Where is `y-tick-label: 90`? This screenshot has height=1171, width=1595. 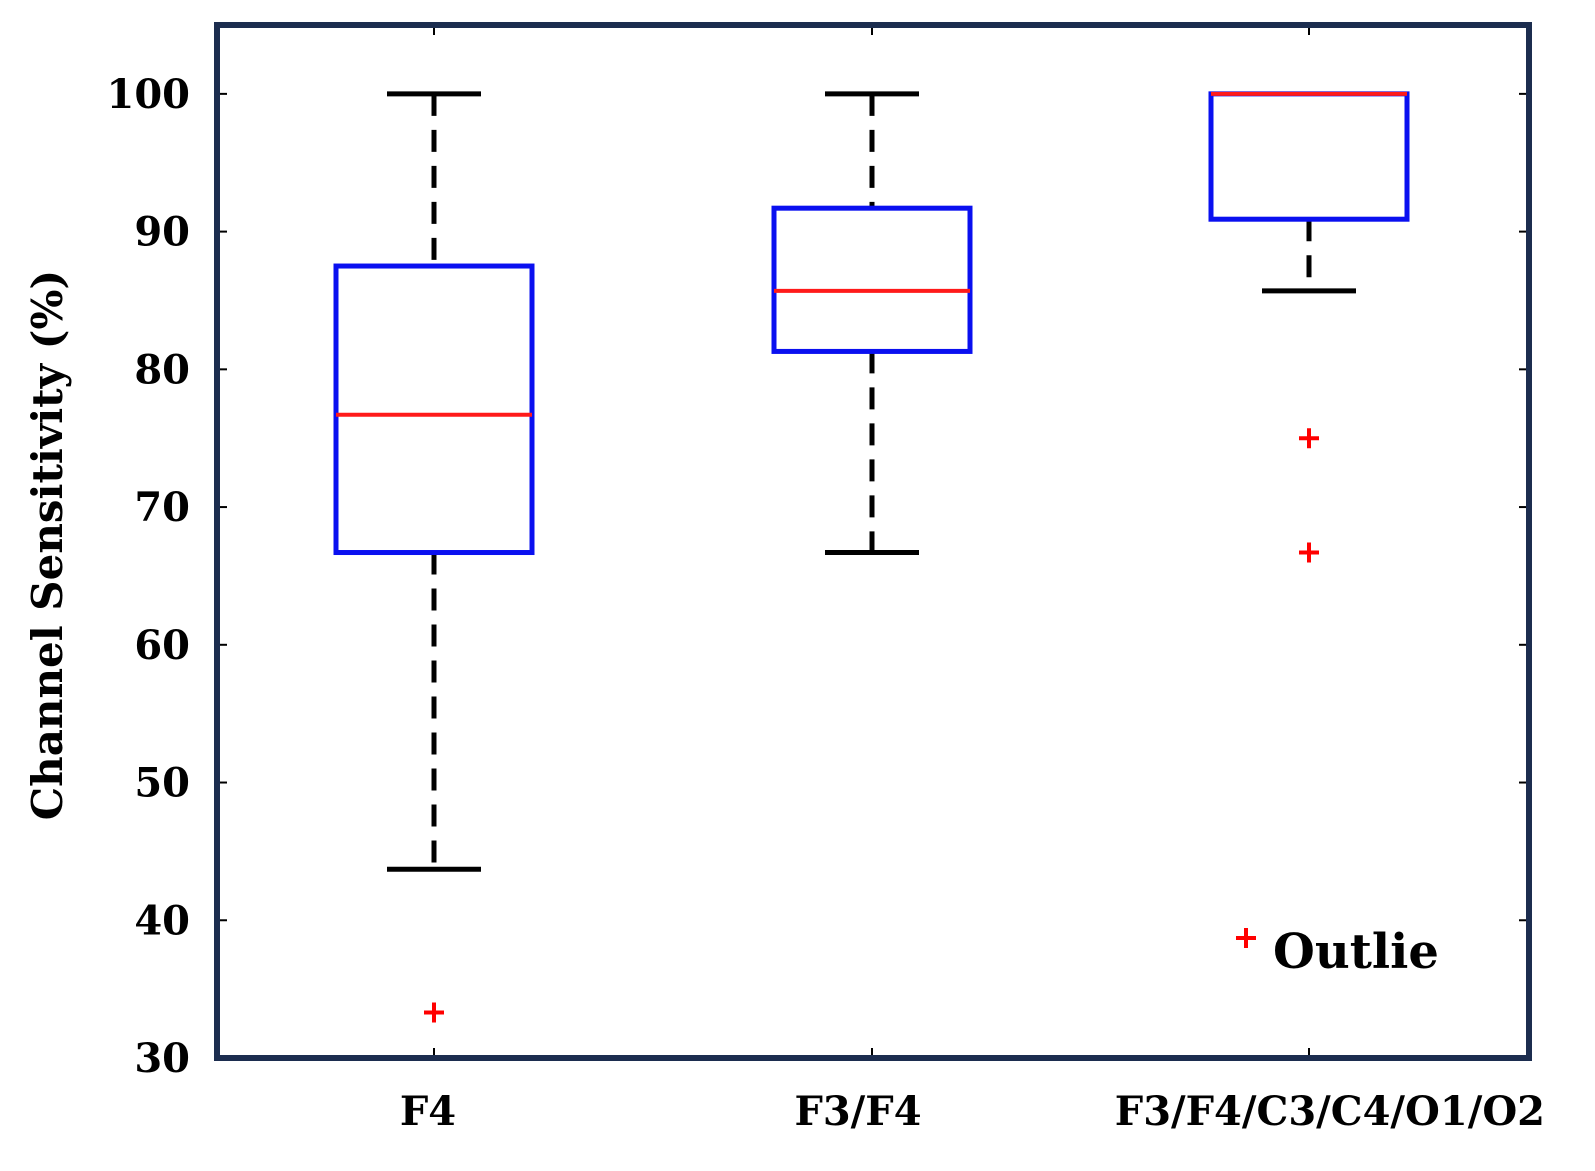 y-tick-label: 90 is located at coordinates (162, 232).